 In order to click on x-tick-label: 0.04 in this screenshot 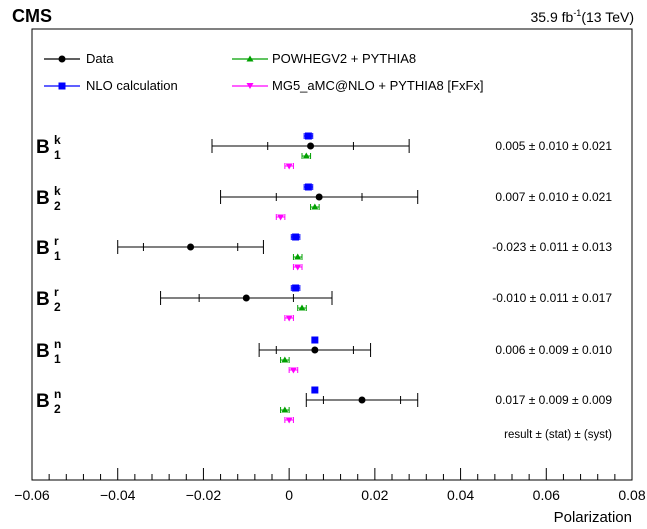, I will do `click(460, 495)`.